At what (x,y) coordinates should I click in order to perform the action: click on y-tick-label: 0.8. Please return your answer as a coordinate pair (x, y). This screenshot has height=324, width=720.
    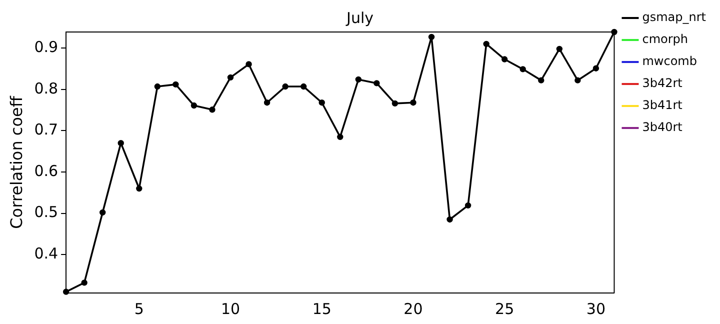
    Looking at the image, I should click on (46, 88).